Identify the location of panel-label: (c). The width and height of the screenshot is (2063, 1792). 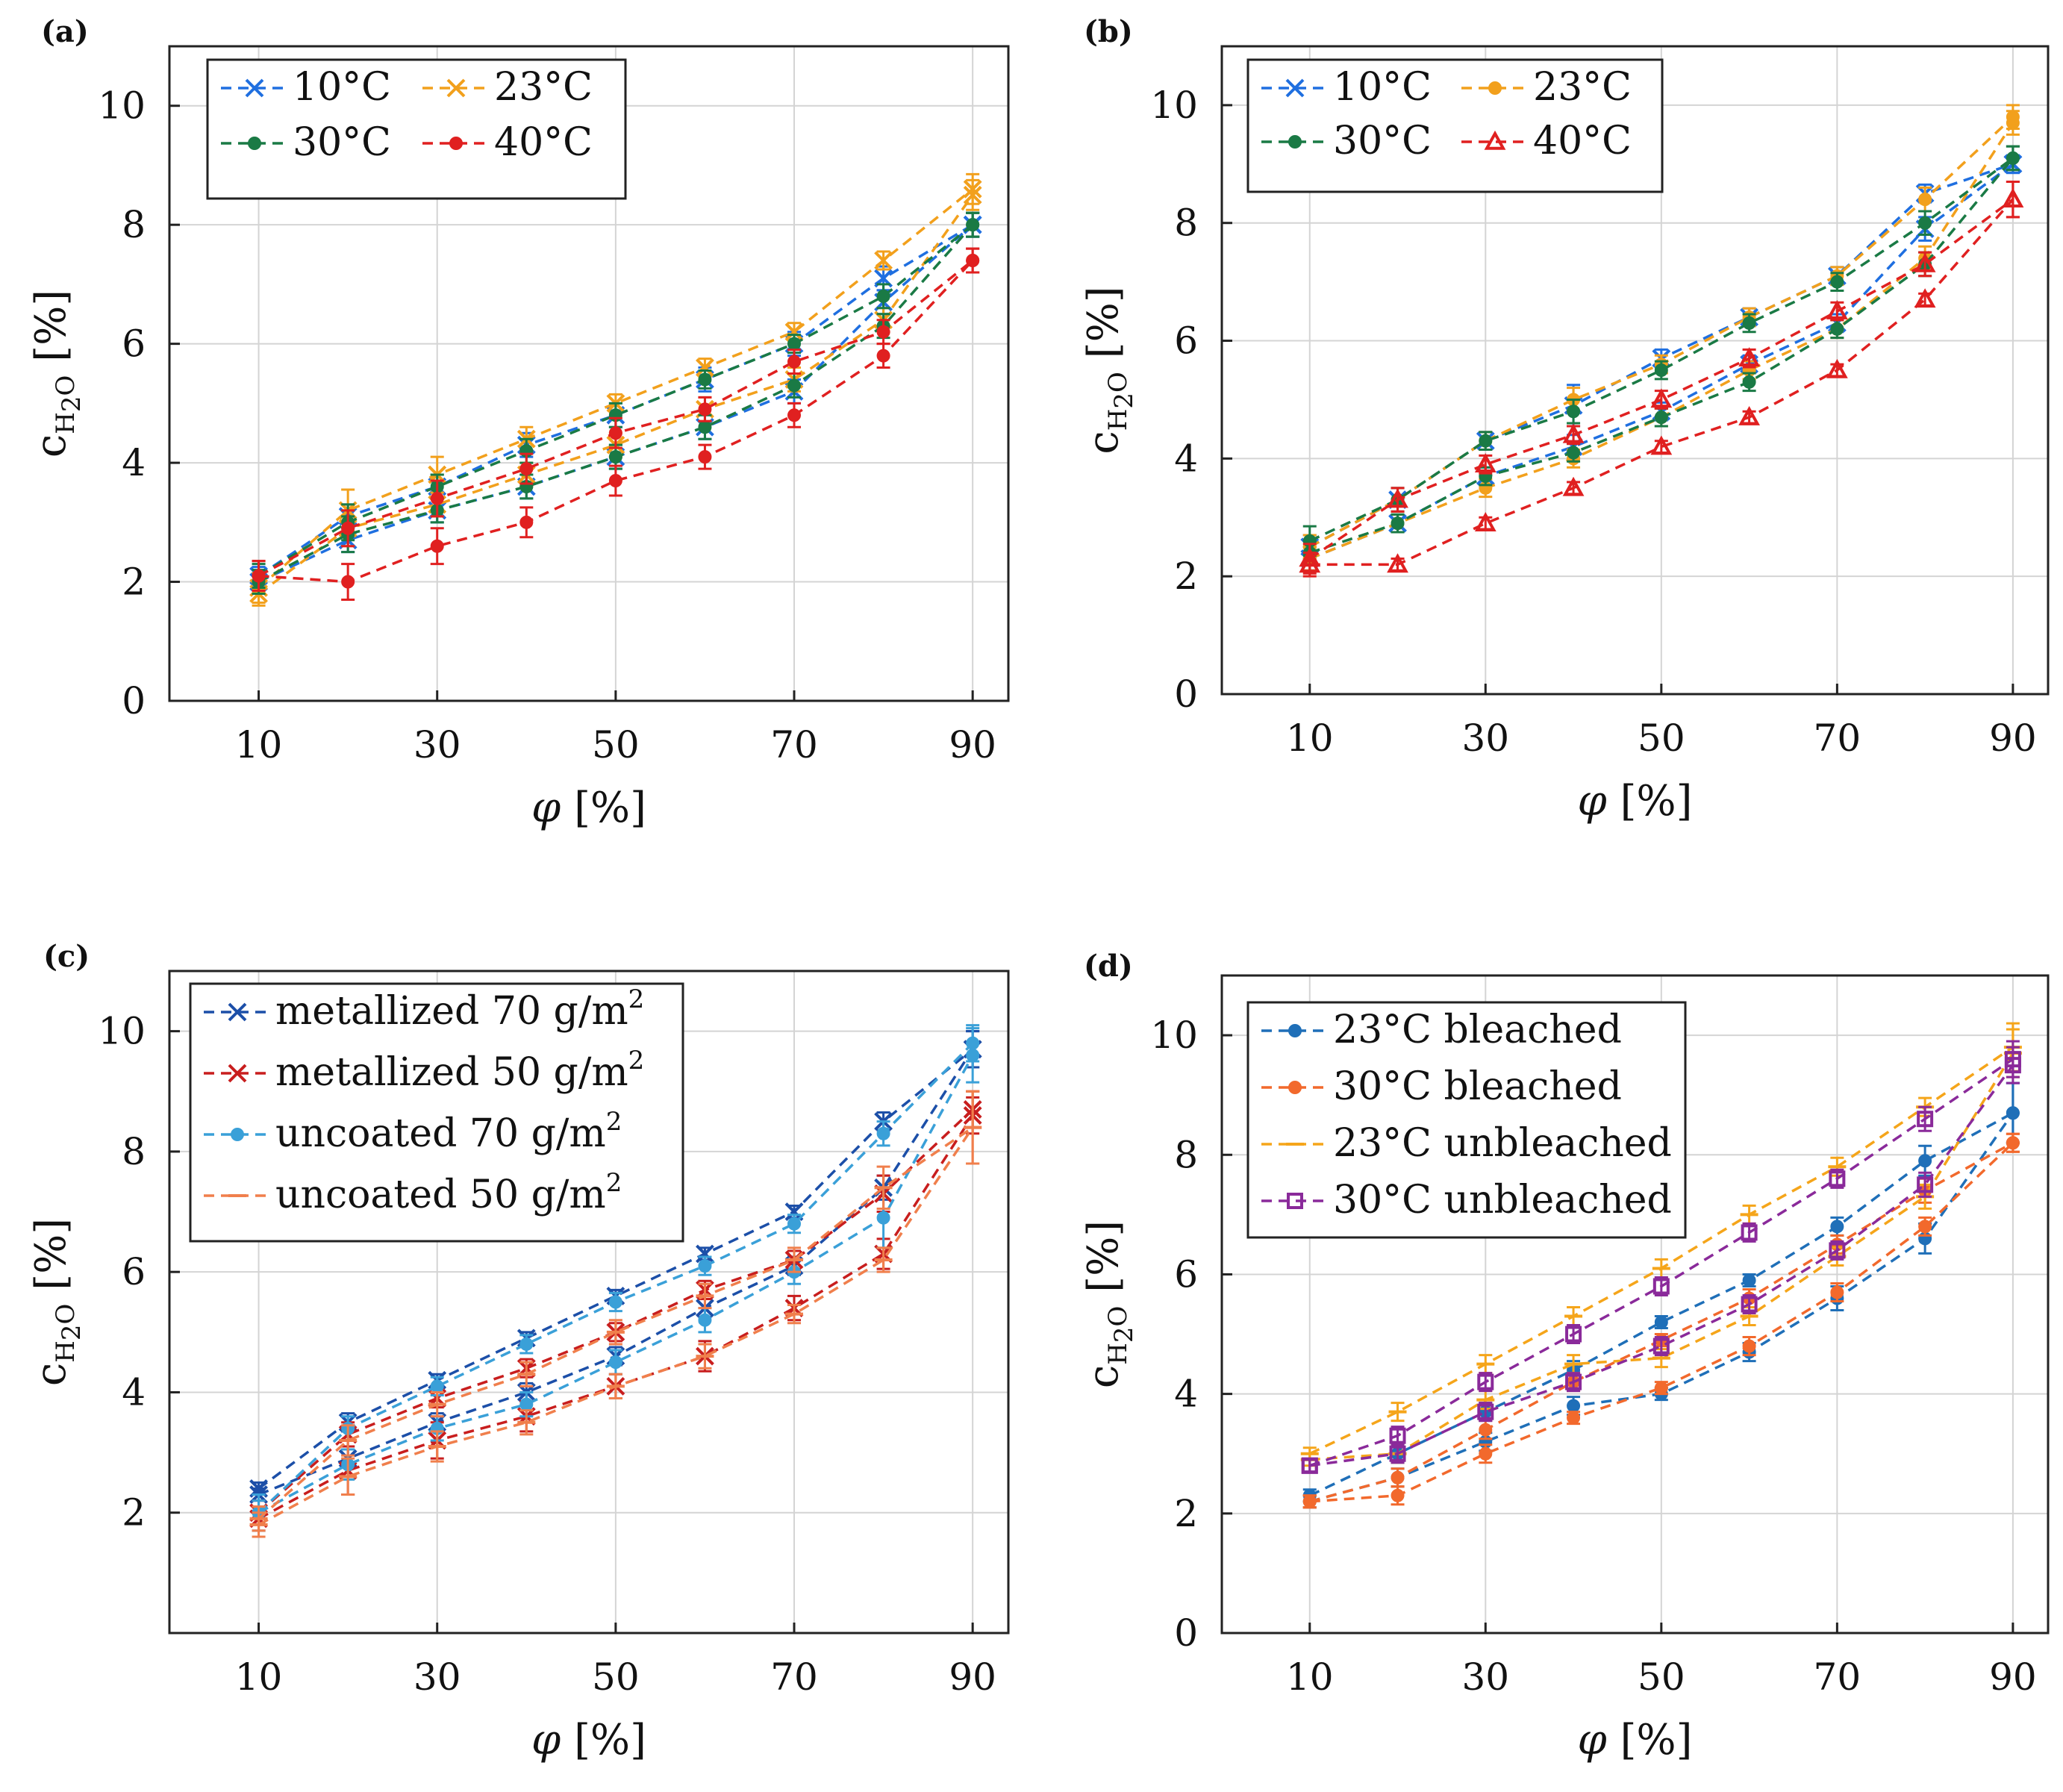
(66, 956).